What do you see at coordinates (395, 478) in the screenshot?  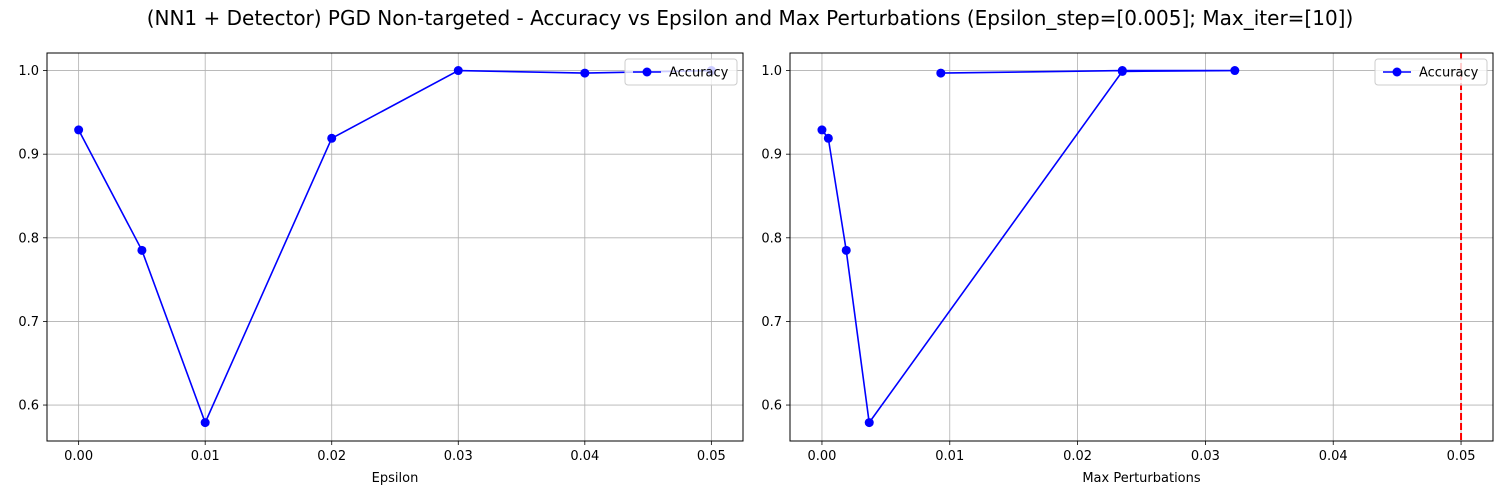 I see `x-axis-label: Epsilon` at bounding box center [395, 478].